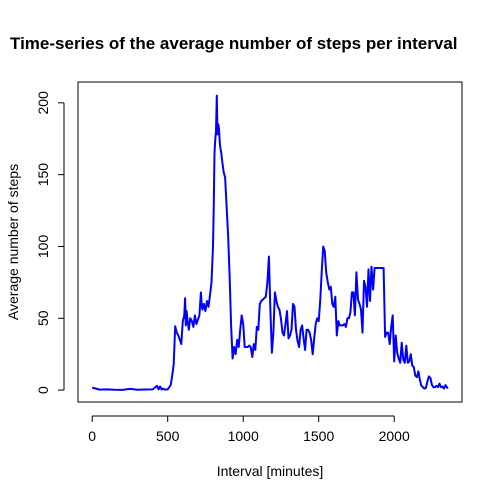  Describe the element at coordinates (43, 103) in the screenshot. I see `y-tick-label: 200` at that location.